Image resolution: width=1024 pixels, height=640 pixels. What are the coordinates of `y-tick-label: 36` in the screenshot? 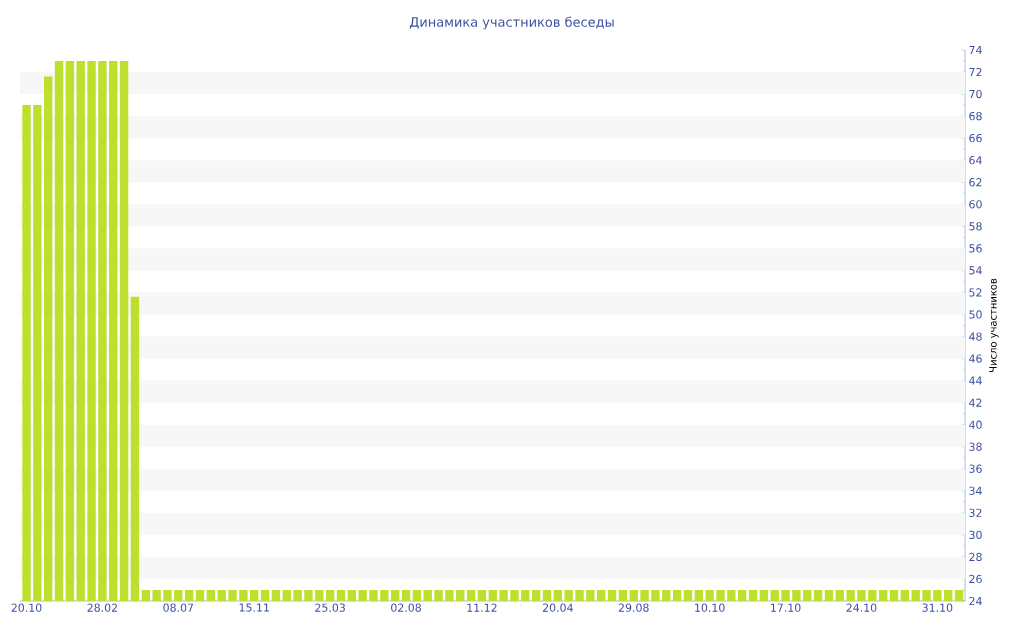 It's located at (975, 468).